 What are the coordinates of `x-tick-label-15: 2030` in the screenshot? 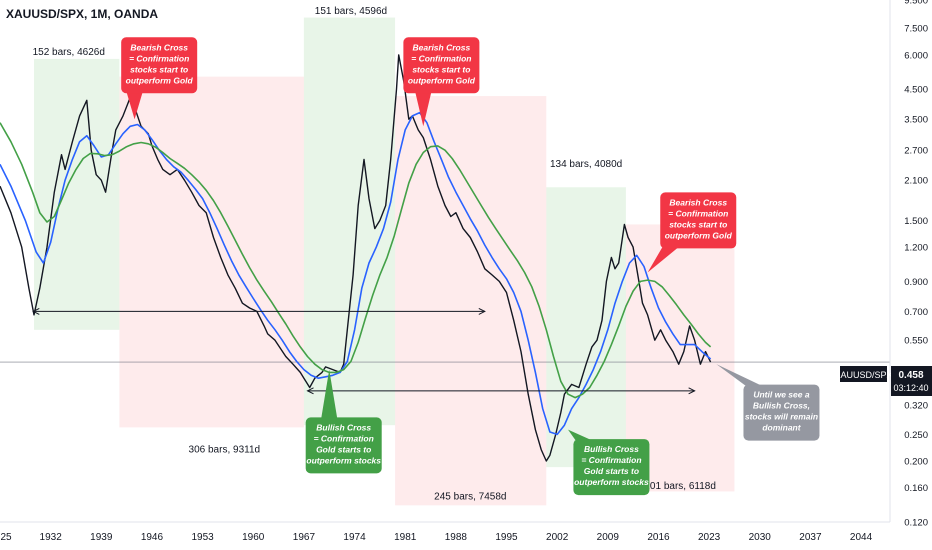 It's located at (760, 537).